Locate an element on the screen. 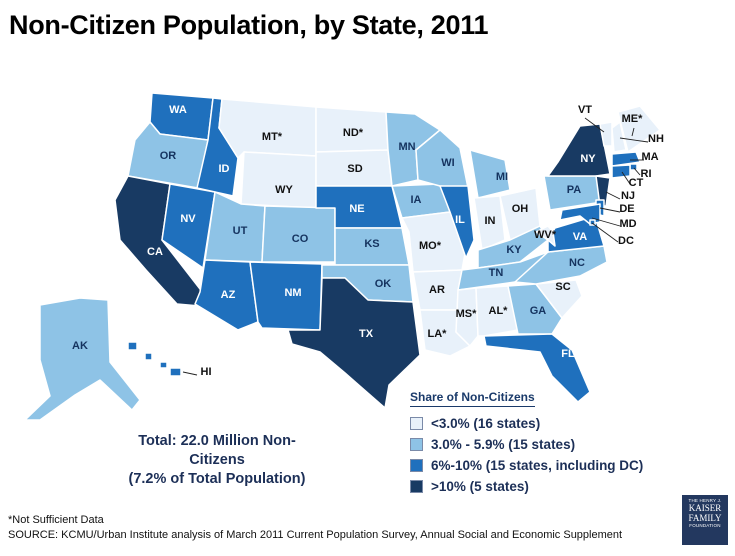 This screenshot has height=556, width=735. state-label-wi: WI is located at coordinates (447, 163).